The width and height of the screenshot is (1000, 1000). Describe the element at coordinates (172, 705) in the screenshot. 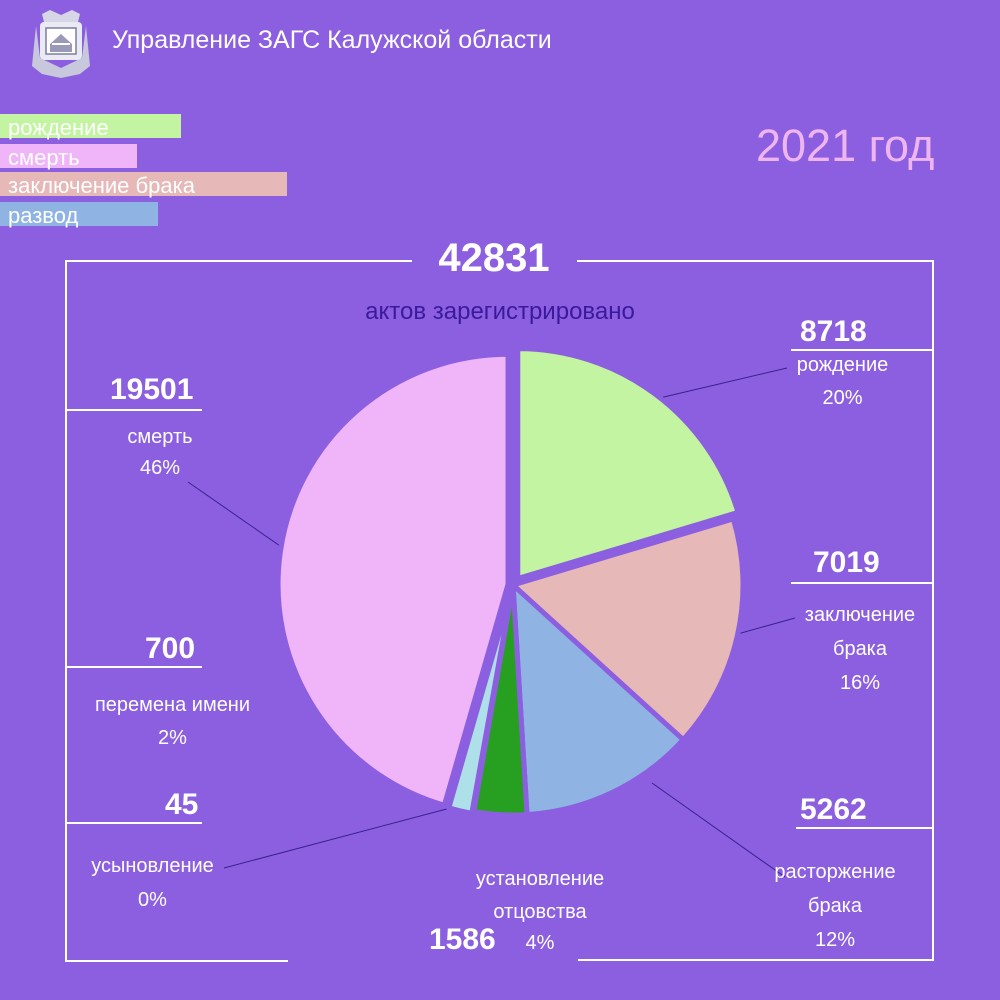

I see `name-change-label: перемена имени` at that location.